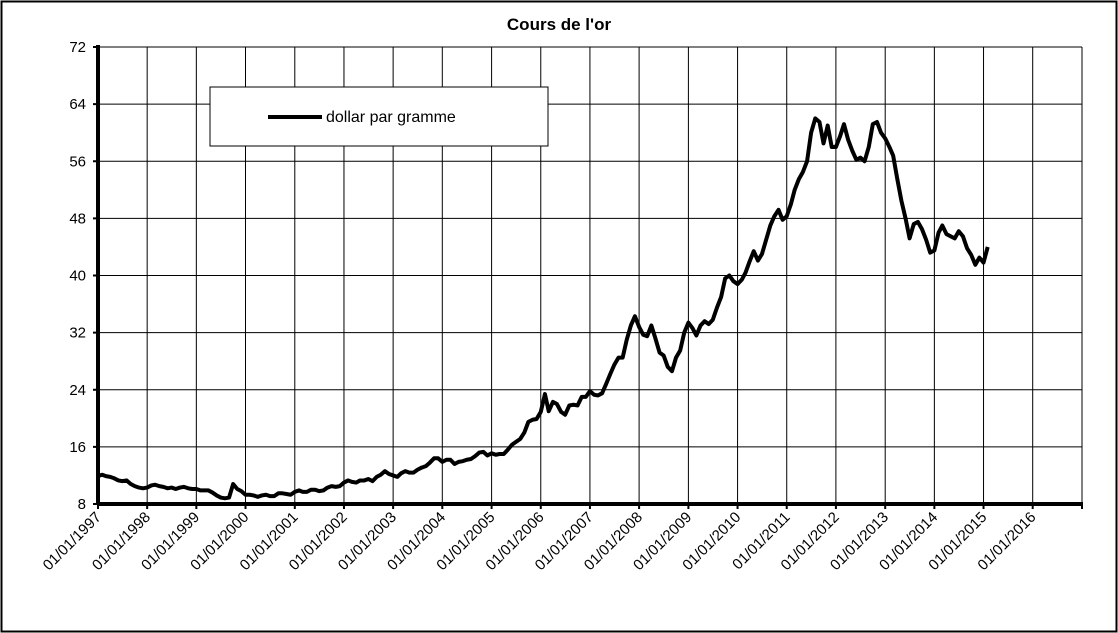  What do you see at coordinates (77, 276) in the screenshot?
I see `y-tick-label: 40` at bounding box center [77, 276].